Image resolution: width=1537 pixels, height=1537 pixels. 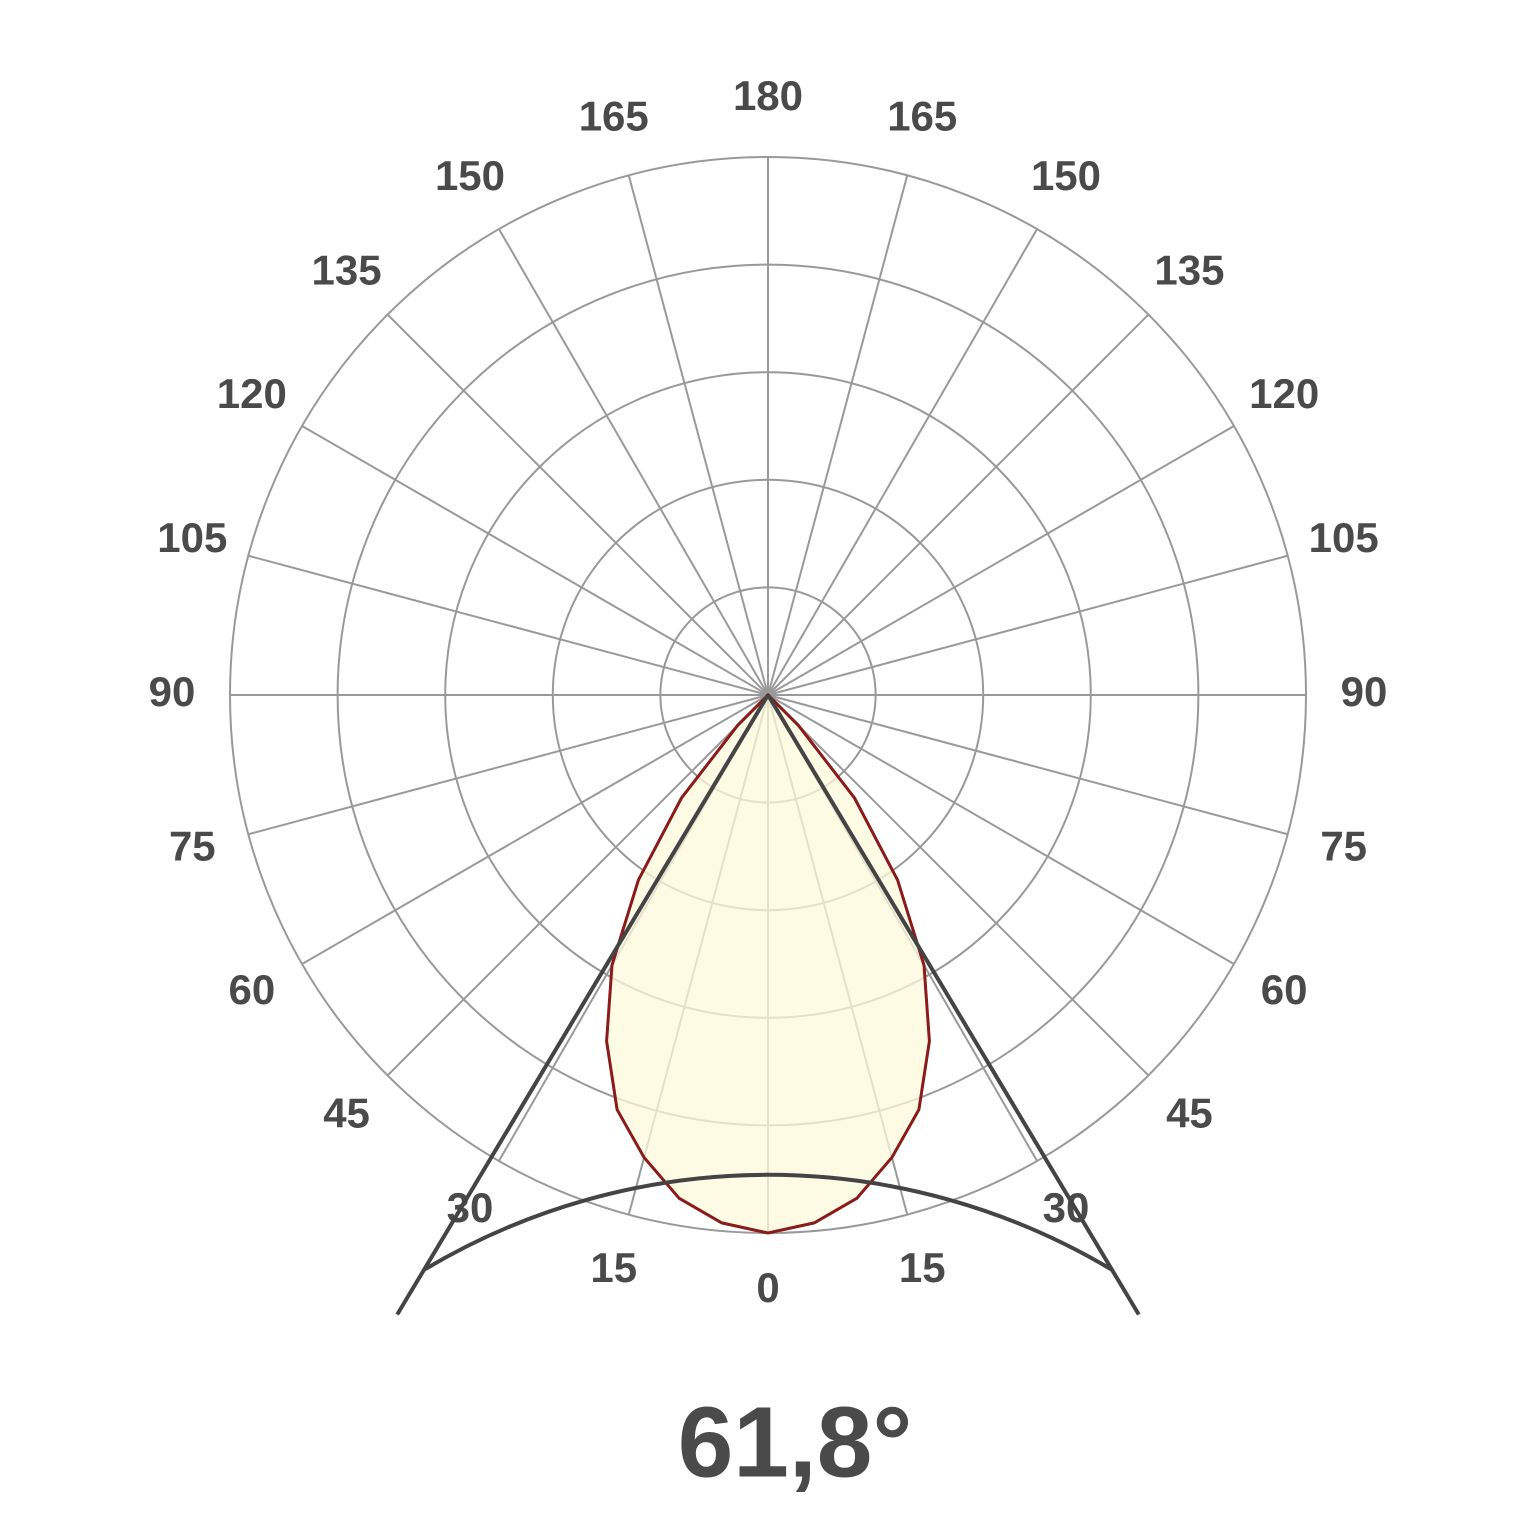 I want to click on beam-angle-label: 61,8°, so click(x=795, y=1442).